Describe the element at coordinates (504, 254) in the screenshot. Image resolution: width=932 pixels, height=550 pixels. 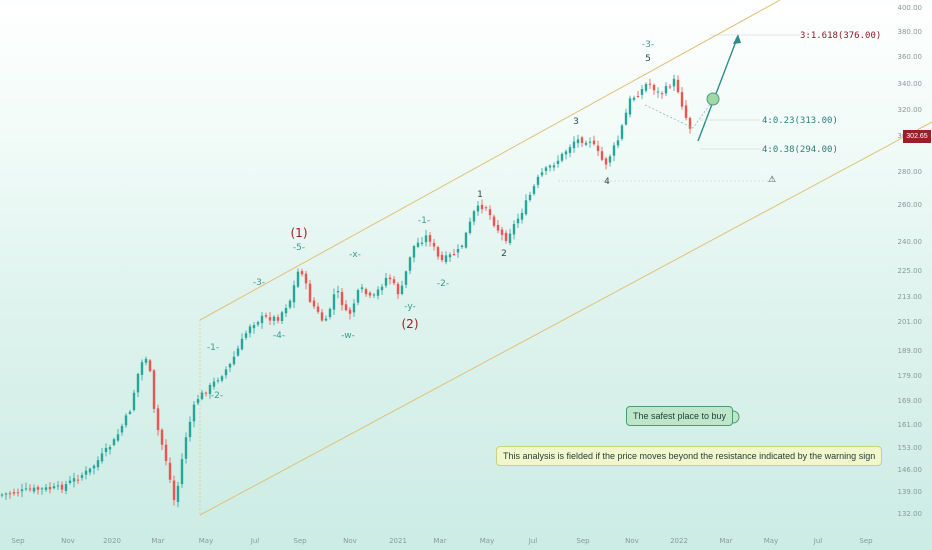
I see `wave-label-minute-2: 2` at that location.